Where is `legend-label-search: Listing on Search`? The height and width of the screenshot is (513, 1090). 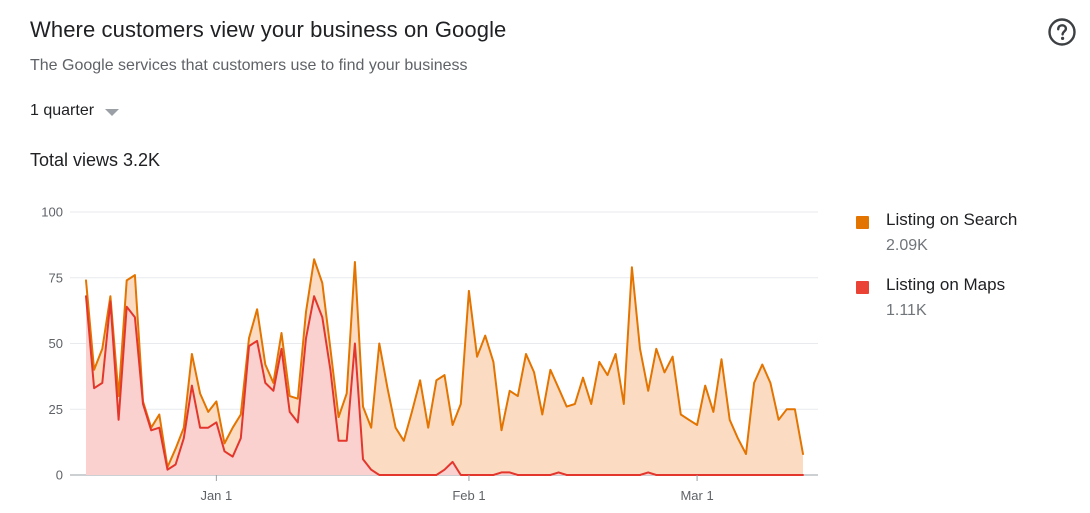 legend-label-search: Listing on Search is located at coordinates (952, 219).